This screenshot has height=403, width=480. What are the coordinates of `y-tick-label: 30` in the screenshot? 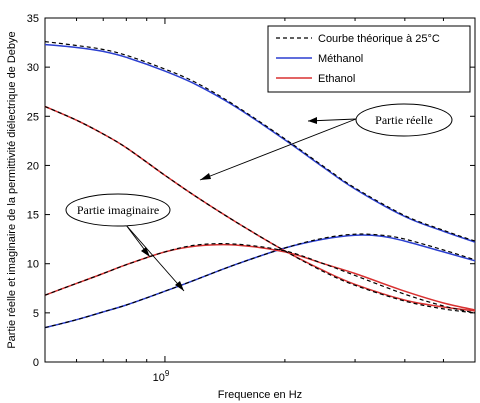 It's located at (33, 68).